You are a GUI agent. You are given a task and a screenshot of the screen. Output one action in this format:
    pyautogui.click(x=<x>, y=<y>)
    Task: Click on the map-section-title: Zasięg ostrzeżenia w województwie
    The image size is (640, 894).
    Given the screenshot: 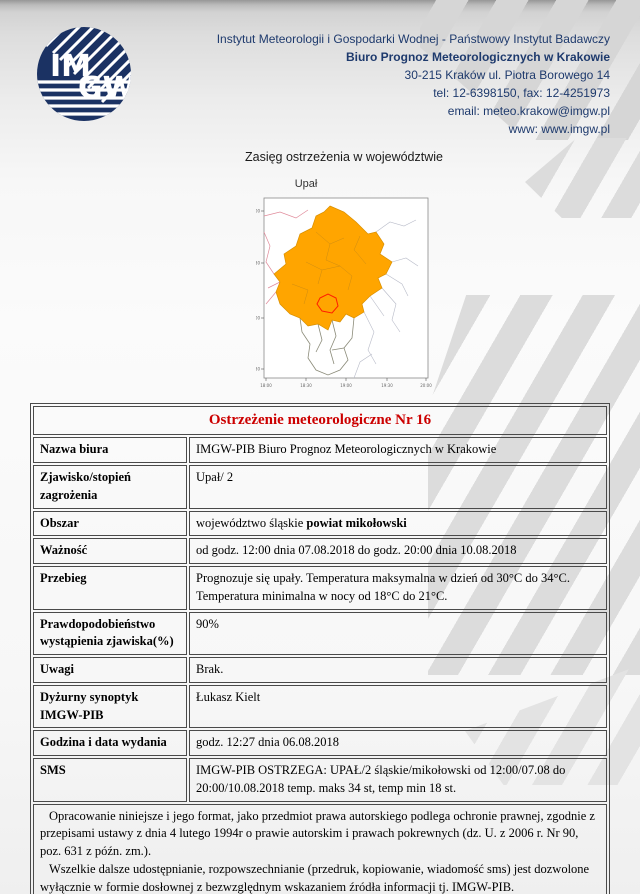 What is the action you would take?
    pyautogui.click(x=343, y=157)
    